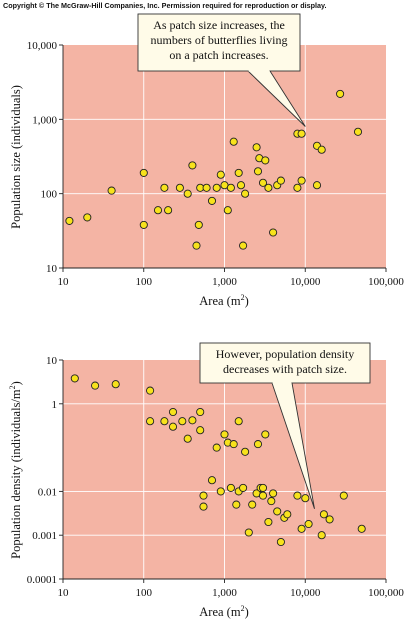 The height and width of the screenshot is (628, 413). Describe the element at coordinates (224, 593) in the screenshot. I see `x-tick-label: 1,000` at that location.